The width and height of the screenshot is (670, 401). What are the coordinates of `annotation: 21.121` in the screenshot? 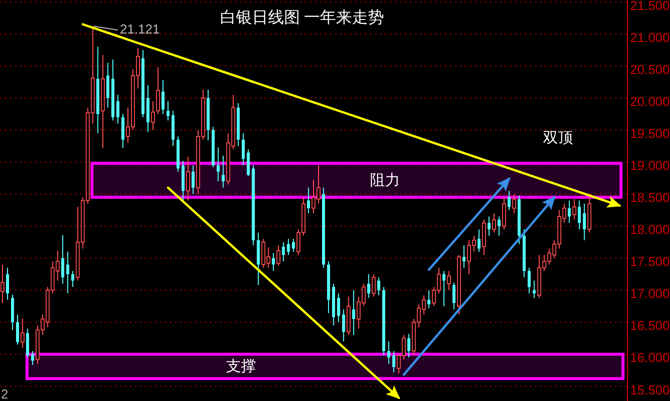 It's located at (140, 29).